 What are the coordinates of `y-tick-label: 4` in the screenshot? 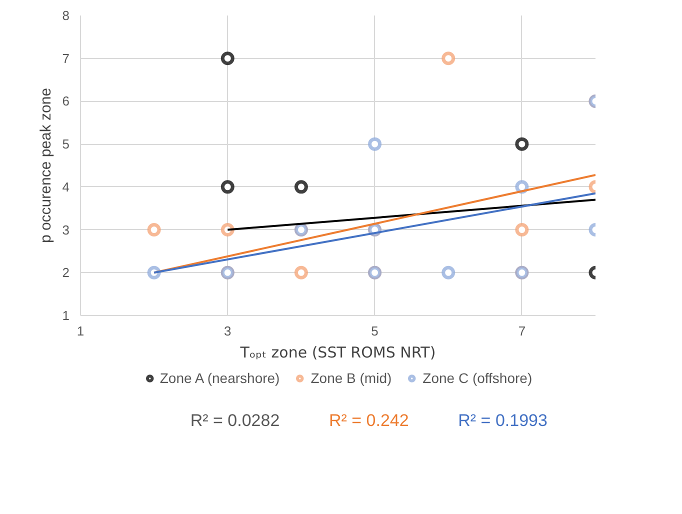 It's located at (66, 186).